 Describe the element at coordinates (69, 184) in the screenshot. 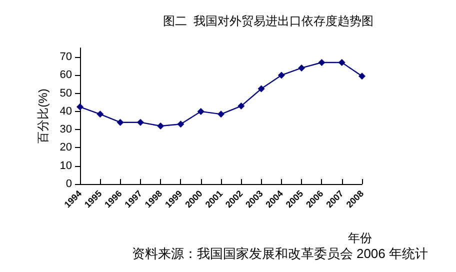

I see `y-tick-label: 0` at that location.